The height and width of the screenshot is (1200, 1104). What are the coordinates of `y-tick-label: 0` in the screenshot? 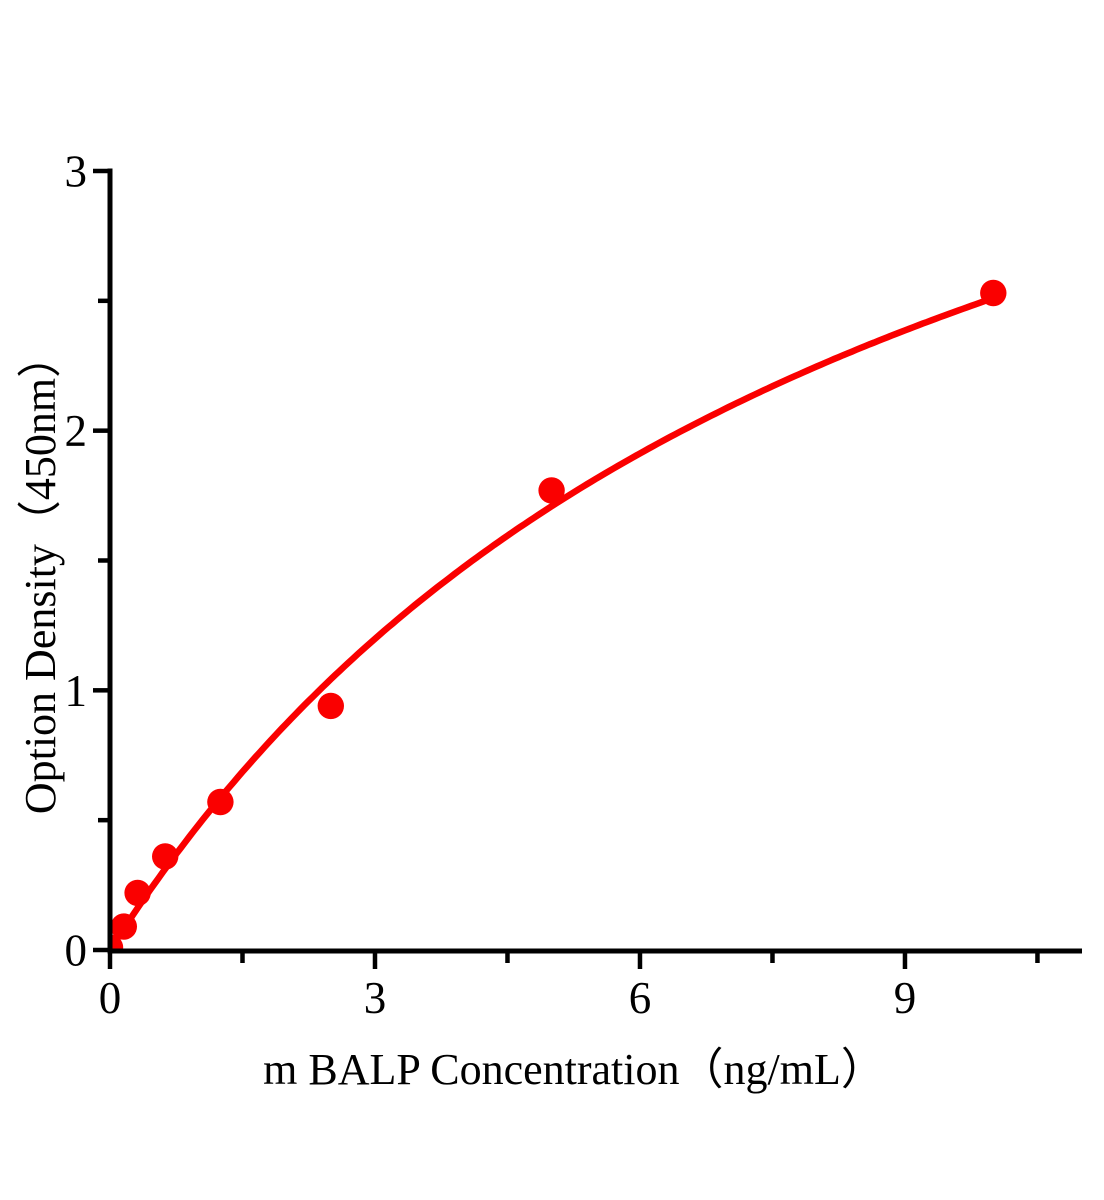 It's located at (76, 951).